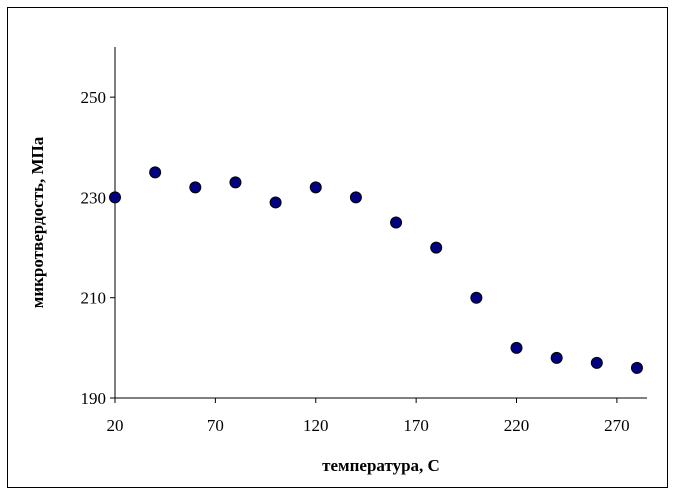 The image size is (675, 495). I want to click on x-ticks: 20 70 120 170 220 270, so click(368, 416).